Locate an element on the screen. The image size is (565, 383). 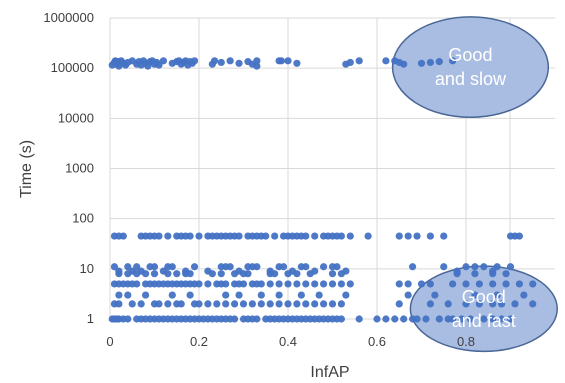
y-tick-labels: 1 10 100 1000 10000 100000 1000000 is located at coordinates (68, 168).